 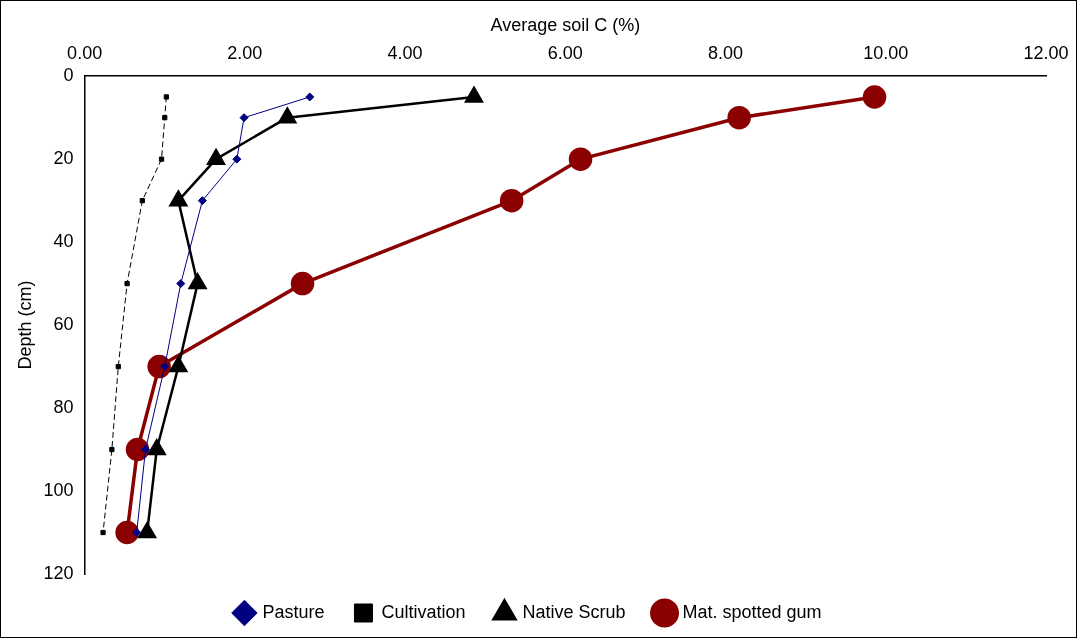 I want to click on y-tick-label: 120, so click(x=58, y=572).